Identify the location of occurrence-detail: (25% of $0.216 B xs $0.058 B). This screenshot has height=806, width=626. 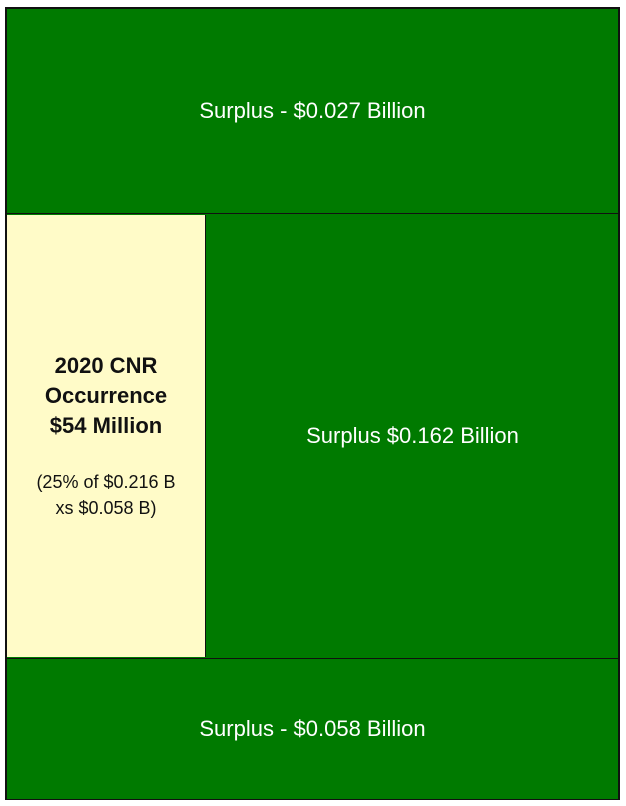
(105, 495).